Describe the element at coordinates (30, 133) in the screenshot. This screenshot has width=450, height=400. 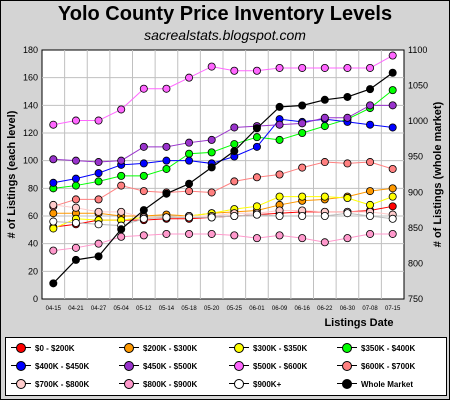
I see `y-left-tick-label: 120` at that location.